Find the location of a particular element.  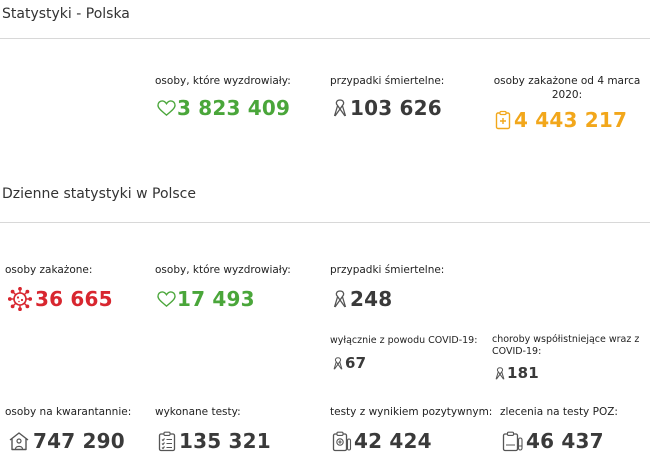

daily-tests-label: wykonane testy: is located at coordinates (198, 412).